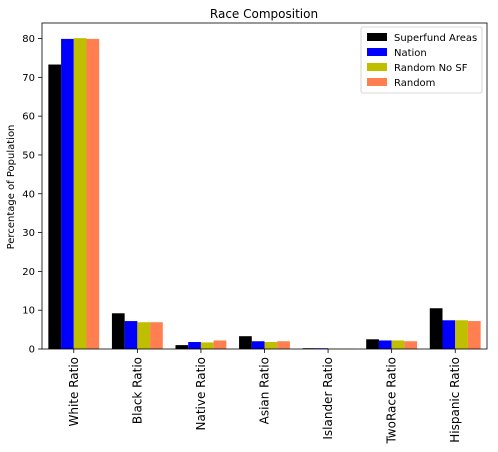 The height and width of the screenshot is (452, 498). Describe the element at coordinates (258, 345) in the screenshot. I see `bar-nation-asian-ratio` at that location.